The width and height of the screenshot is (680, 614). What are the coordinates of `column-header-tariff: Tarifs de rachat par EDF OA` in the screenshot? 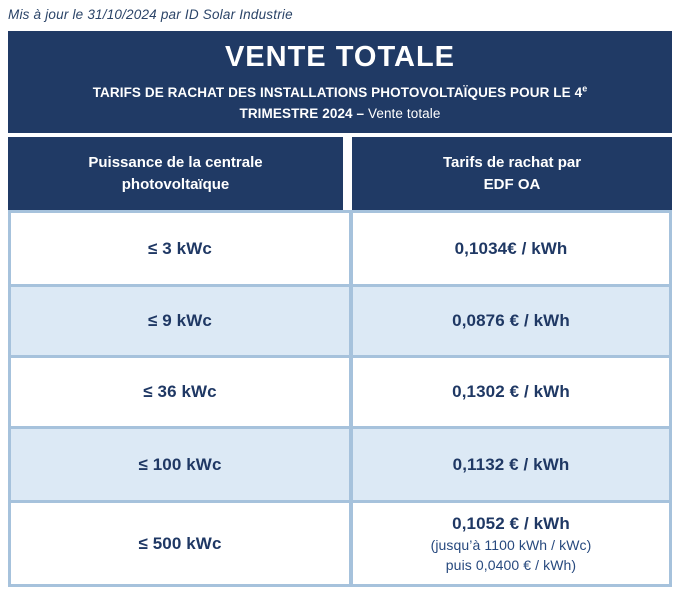 It's located at (512, 173).